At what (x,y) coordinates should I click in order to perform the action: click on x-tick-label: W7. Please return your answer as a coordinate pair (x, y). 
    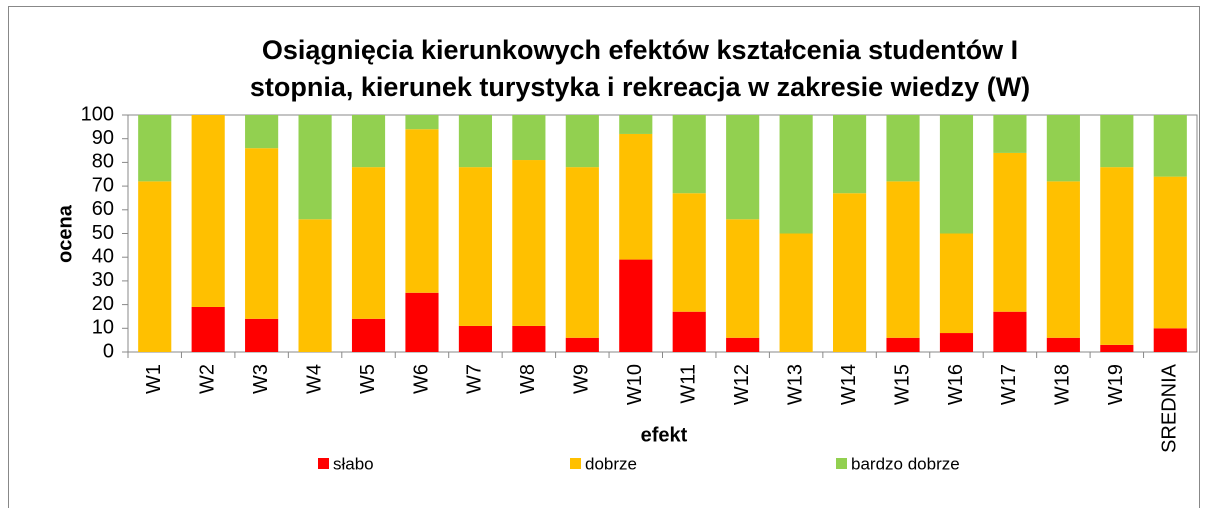
    Looking at the image, I should click on (475, 379).